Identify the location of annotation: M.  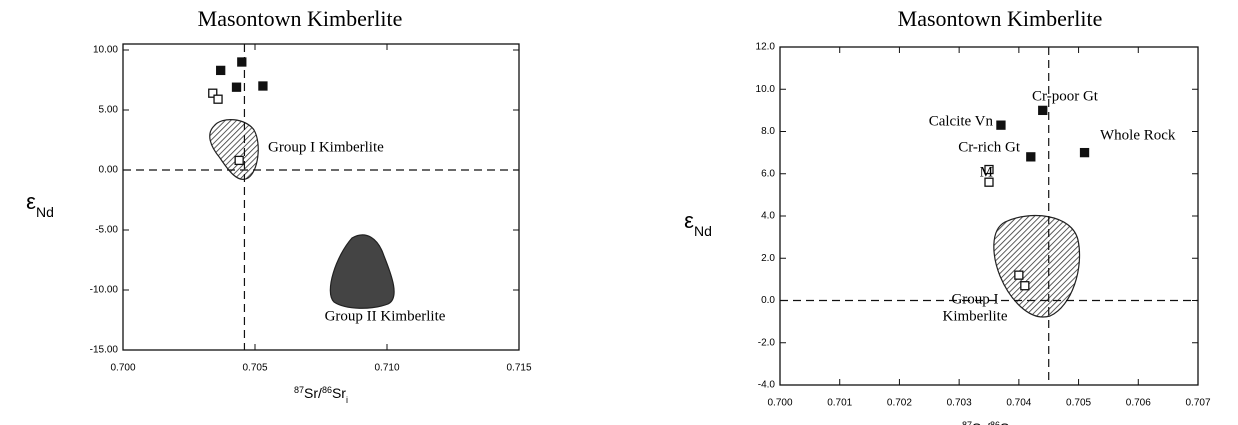
(986, 172).